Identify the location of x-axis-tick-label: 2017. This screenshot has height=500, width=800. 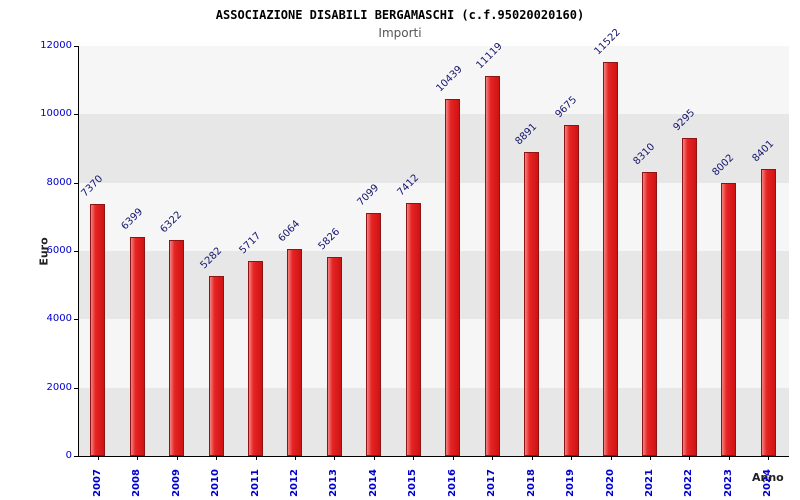
(492, 483).